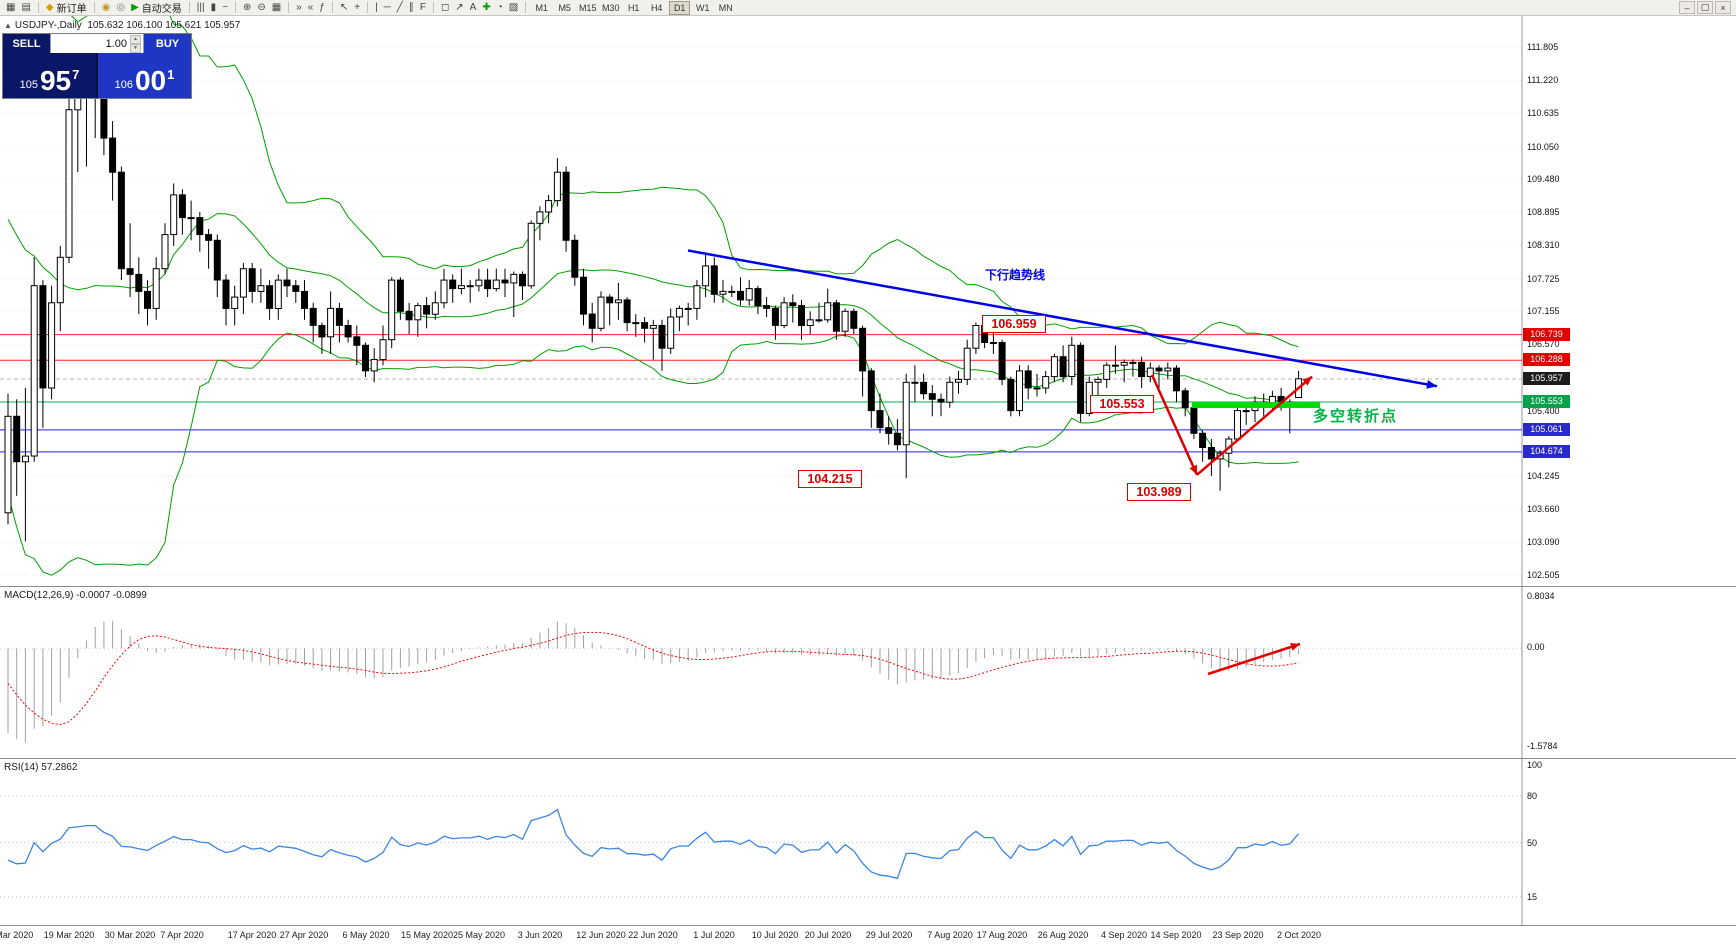 The height and width of the screenshot is (946, 1736). I want to click on bar-chart-icon: |||, so click(201, 7).